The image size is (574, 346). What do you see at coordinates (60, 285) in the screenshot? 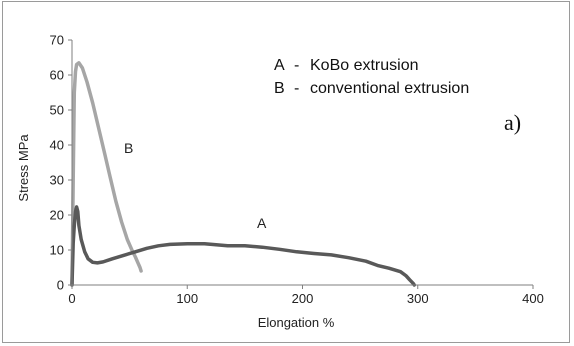
I see `y-tick-label: 0` at bounding box center [60, 285].